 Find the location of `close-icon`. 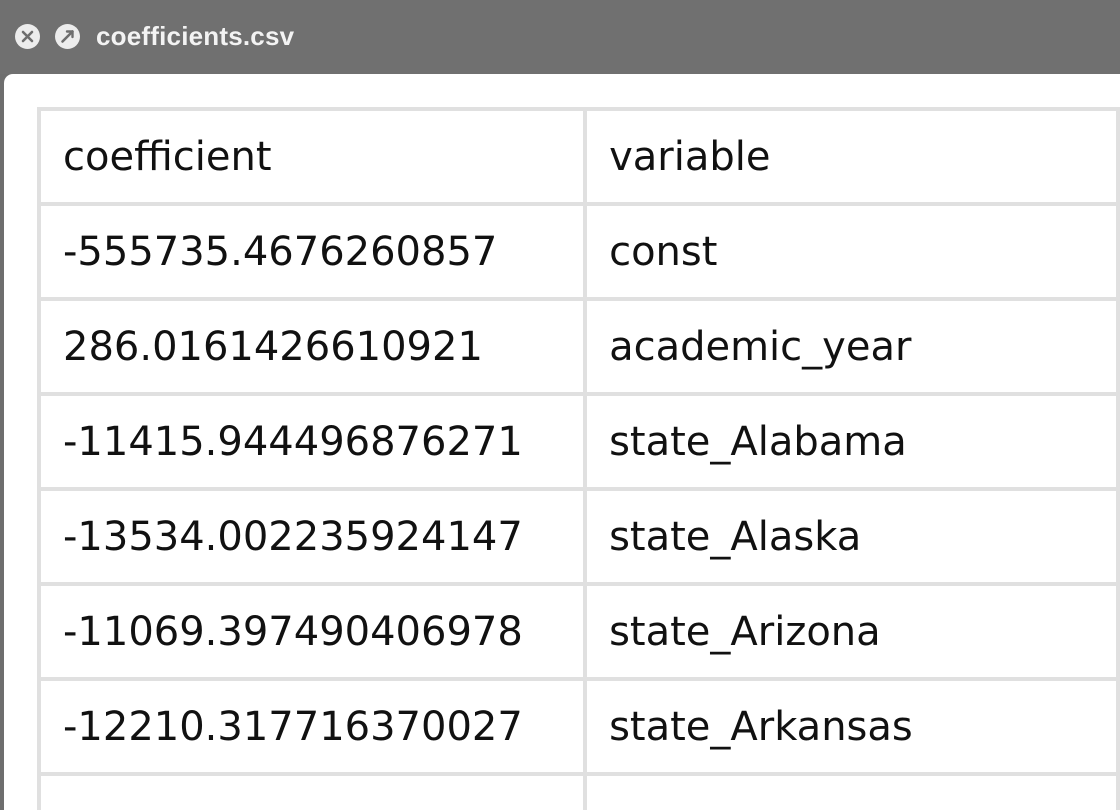

close-icon is located at coordinates (27, 36).